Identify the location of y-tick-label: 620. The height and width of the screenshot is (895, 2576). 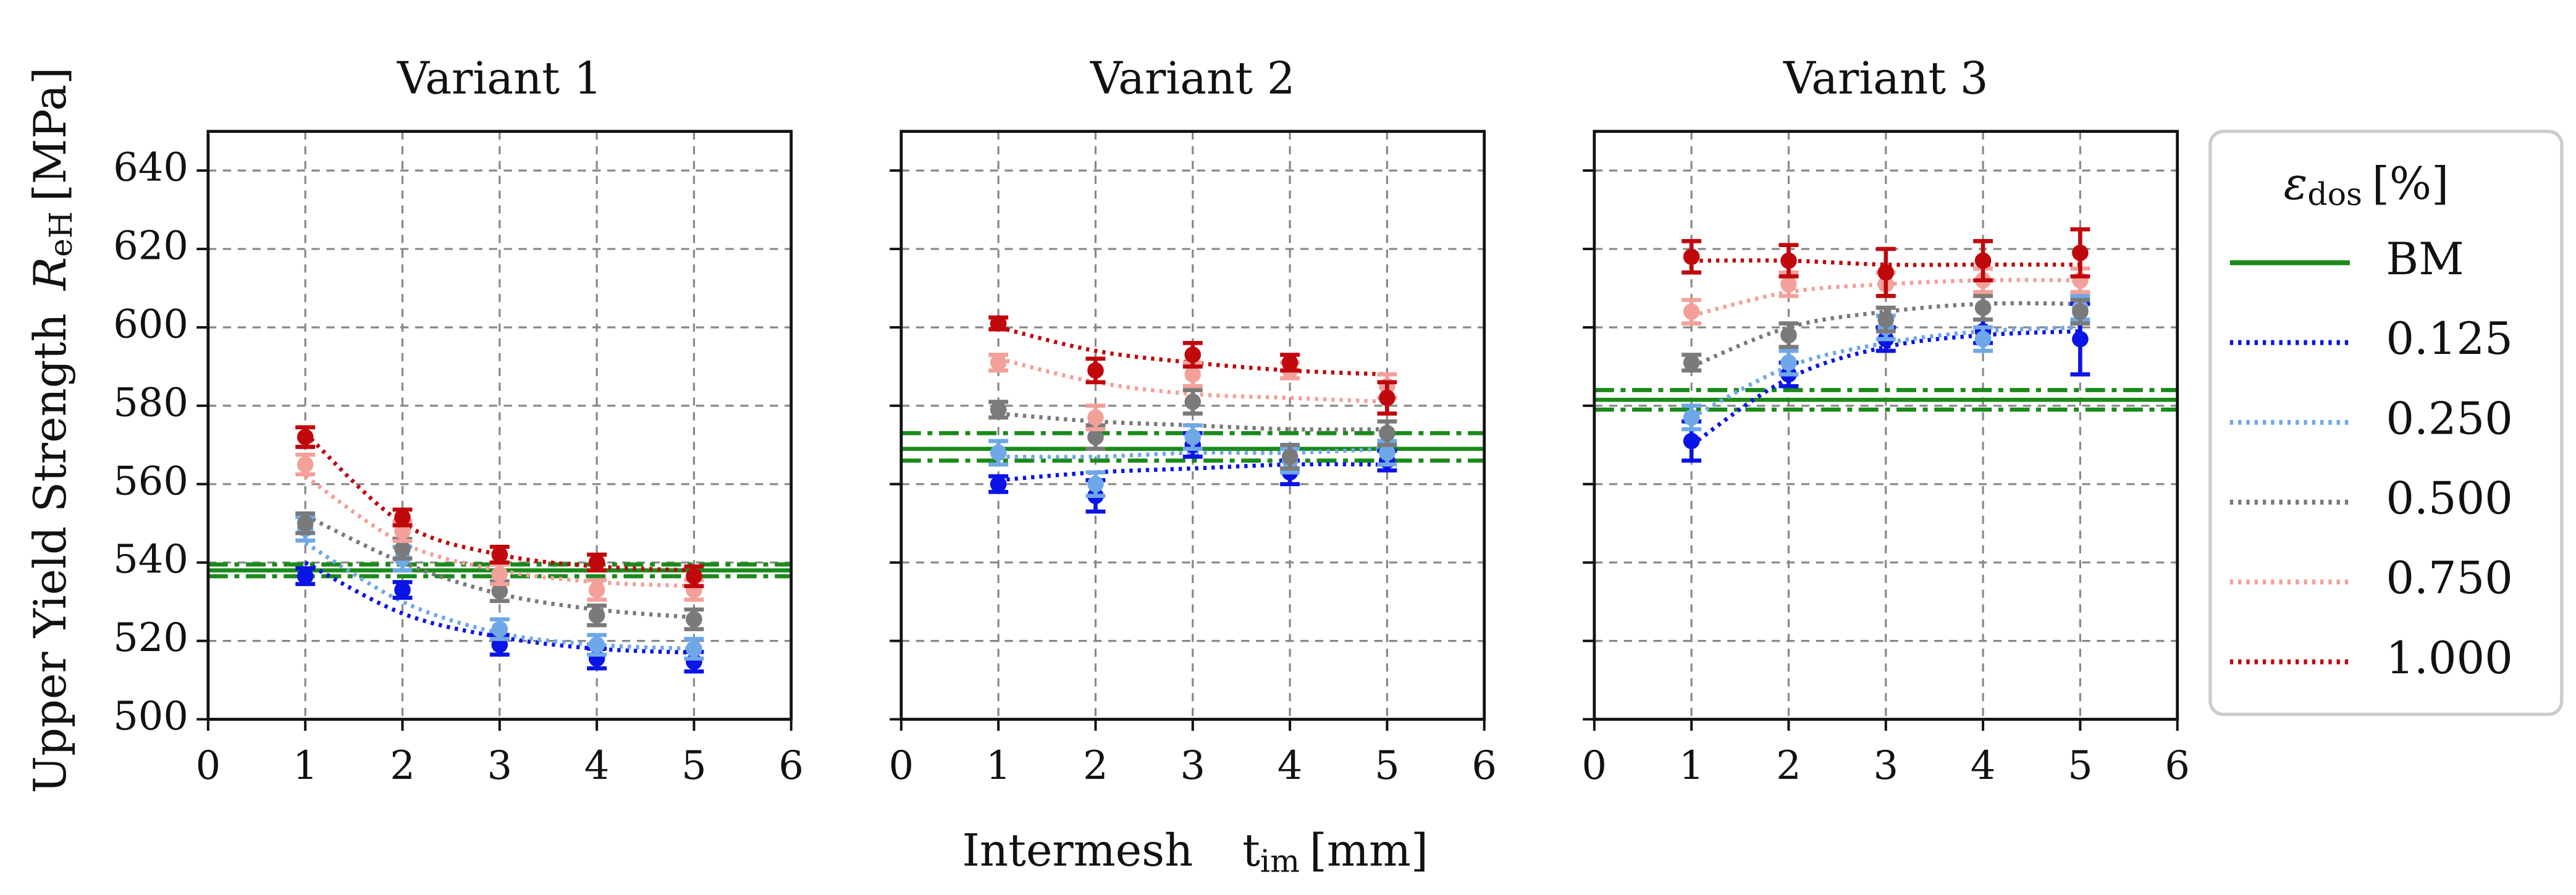
(150, 246).